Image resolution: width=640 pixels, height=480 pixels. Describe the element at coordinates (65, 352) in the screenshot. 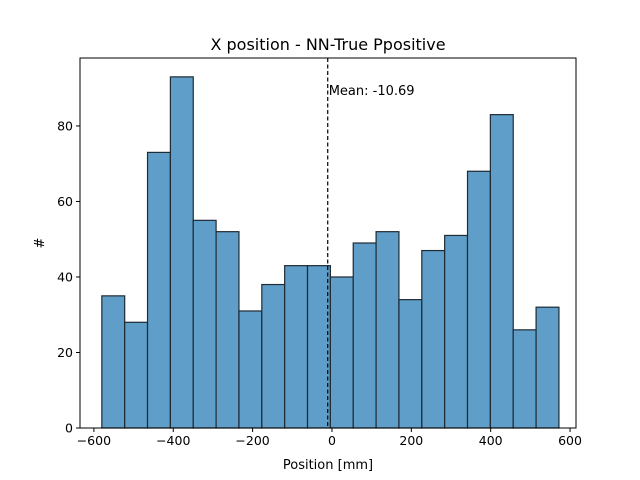

I see `y-tick-label: 20` at that location.